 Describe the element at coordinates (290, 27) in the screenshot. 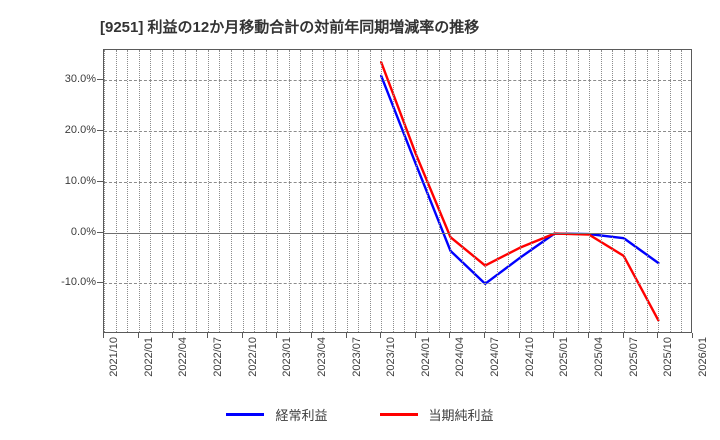

I see `page-title: [9251] 利益の12か月移動合計の対前年同期増減率の推移` at that location.